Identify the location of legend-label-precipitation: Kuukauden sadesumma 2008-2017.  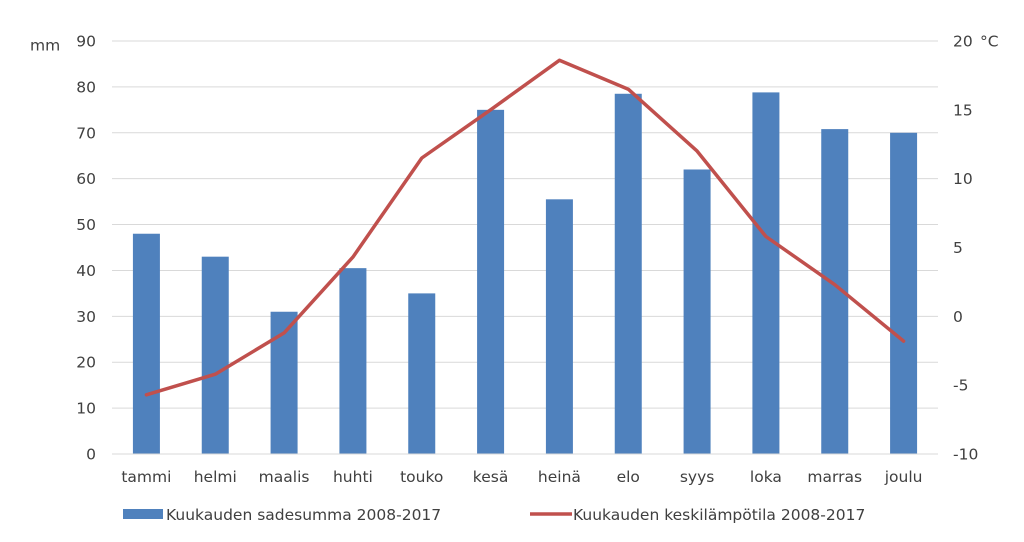
(303, 515).